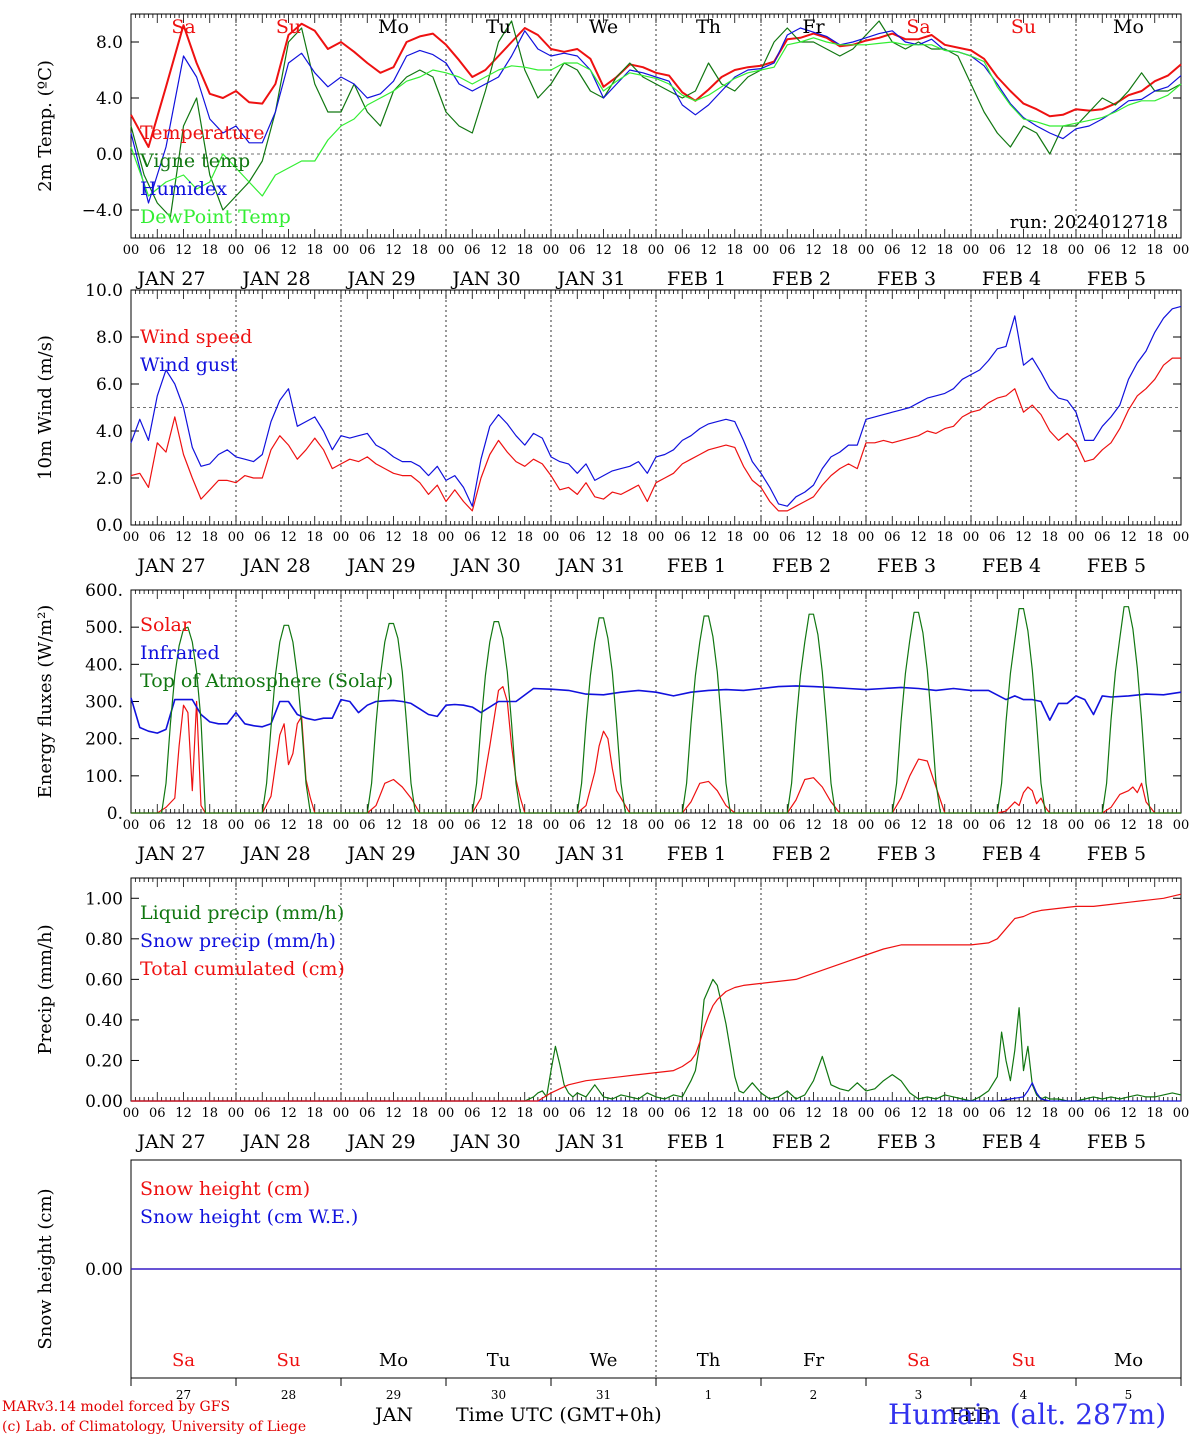 The width and height of the screenshot is (1194, 1440). What do you see at coordinates (498, 1395) in the screenshot?
I see `day-number: 30` at bounding box center [498, 1395].